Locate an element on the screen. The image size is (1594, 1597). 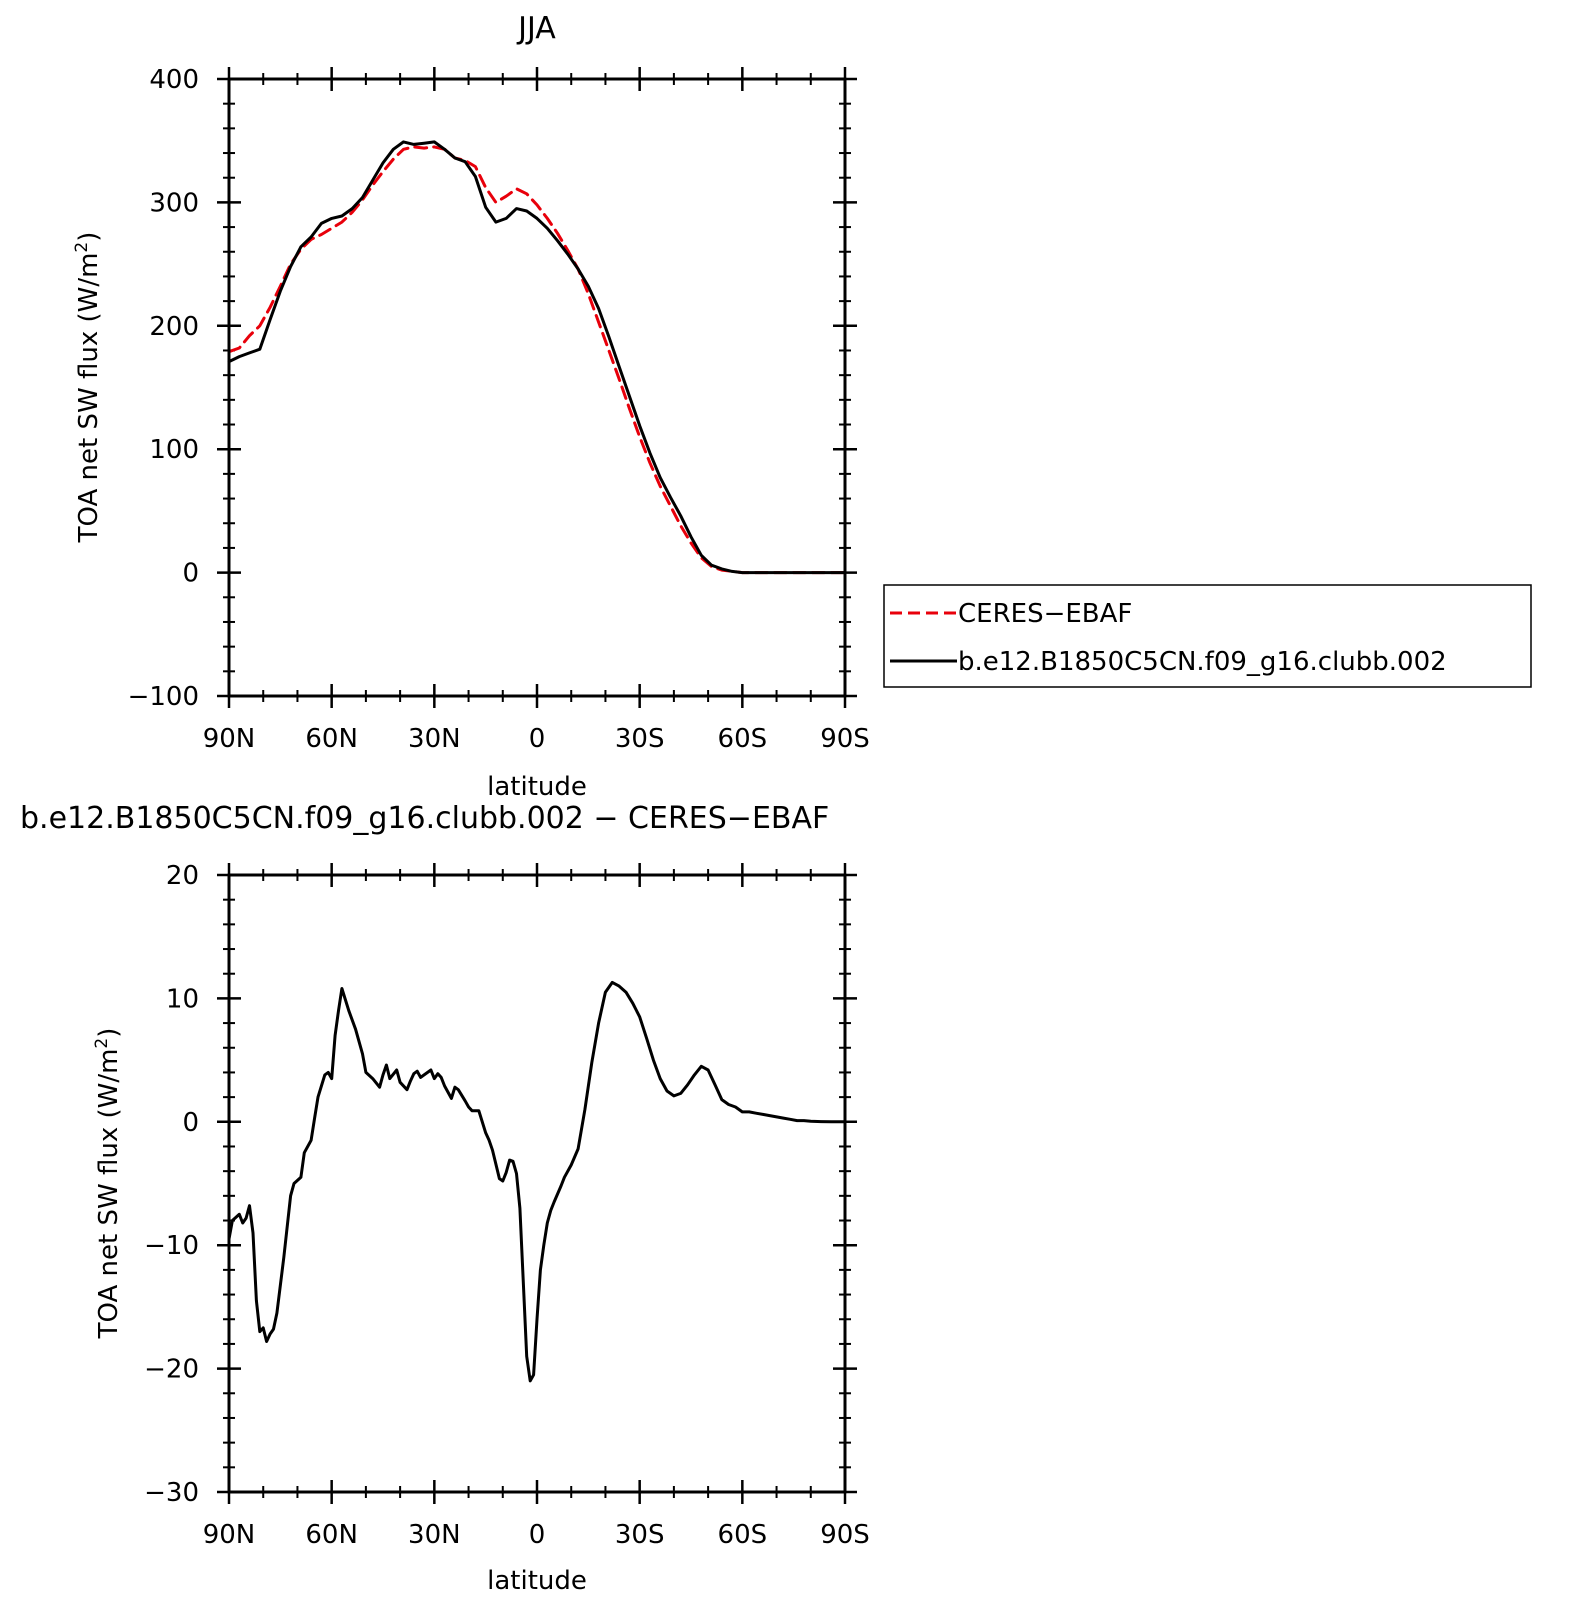
top-y-axis-label: TOA net SW flux (W/m2) is located at coordinates (88, 388).